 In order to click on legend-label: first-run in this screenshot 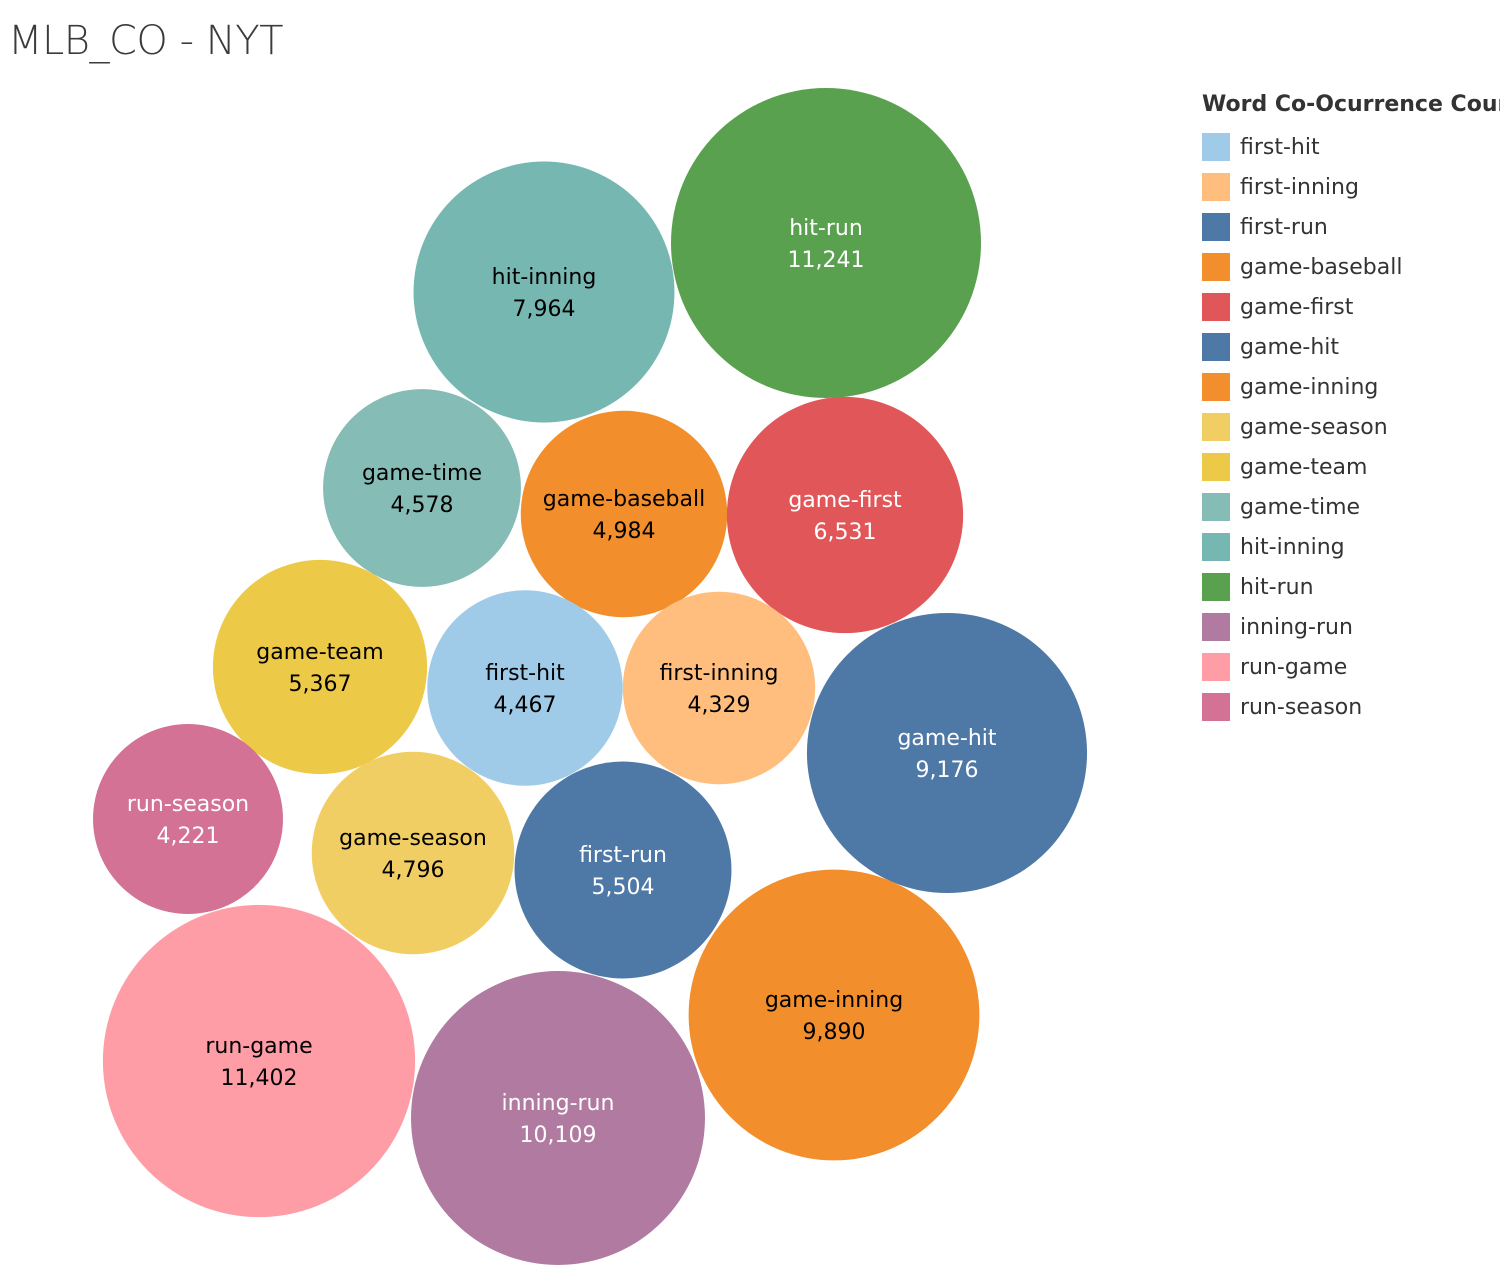, I will do `click(1284, 227)`.